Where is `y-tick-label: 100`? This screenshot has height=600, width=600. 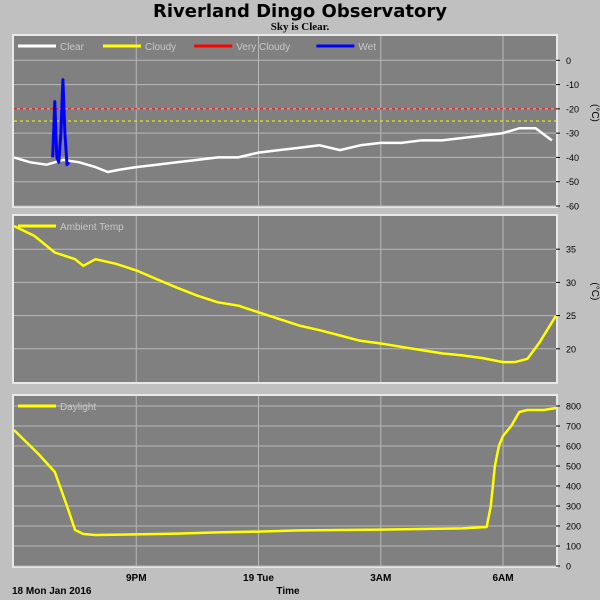
y-tick-label: 100 is located at coordinates (573, 547).